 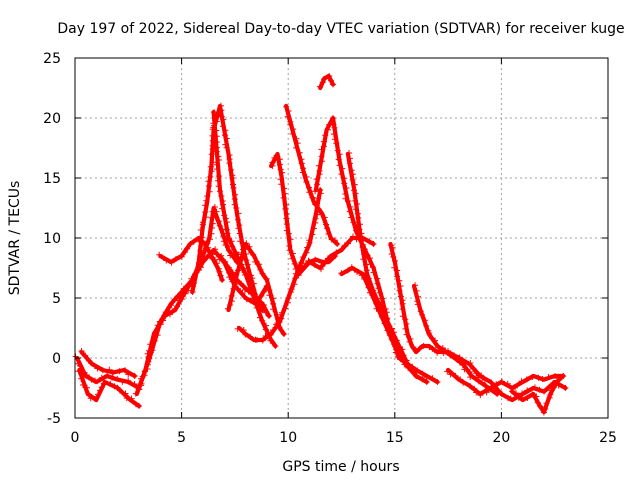 What do you see at coordinates (181, 438) in the screenshot?
I see `x-tick-label: 5` at bounding box center [181, 438].